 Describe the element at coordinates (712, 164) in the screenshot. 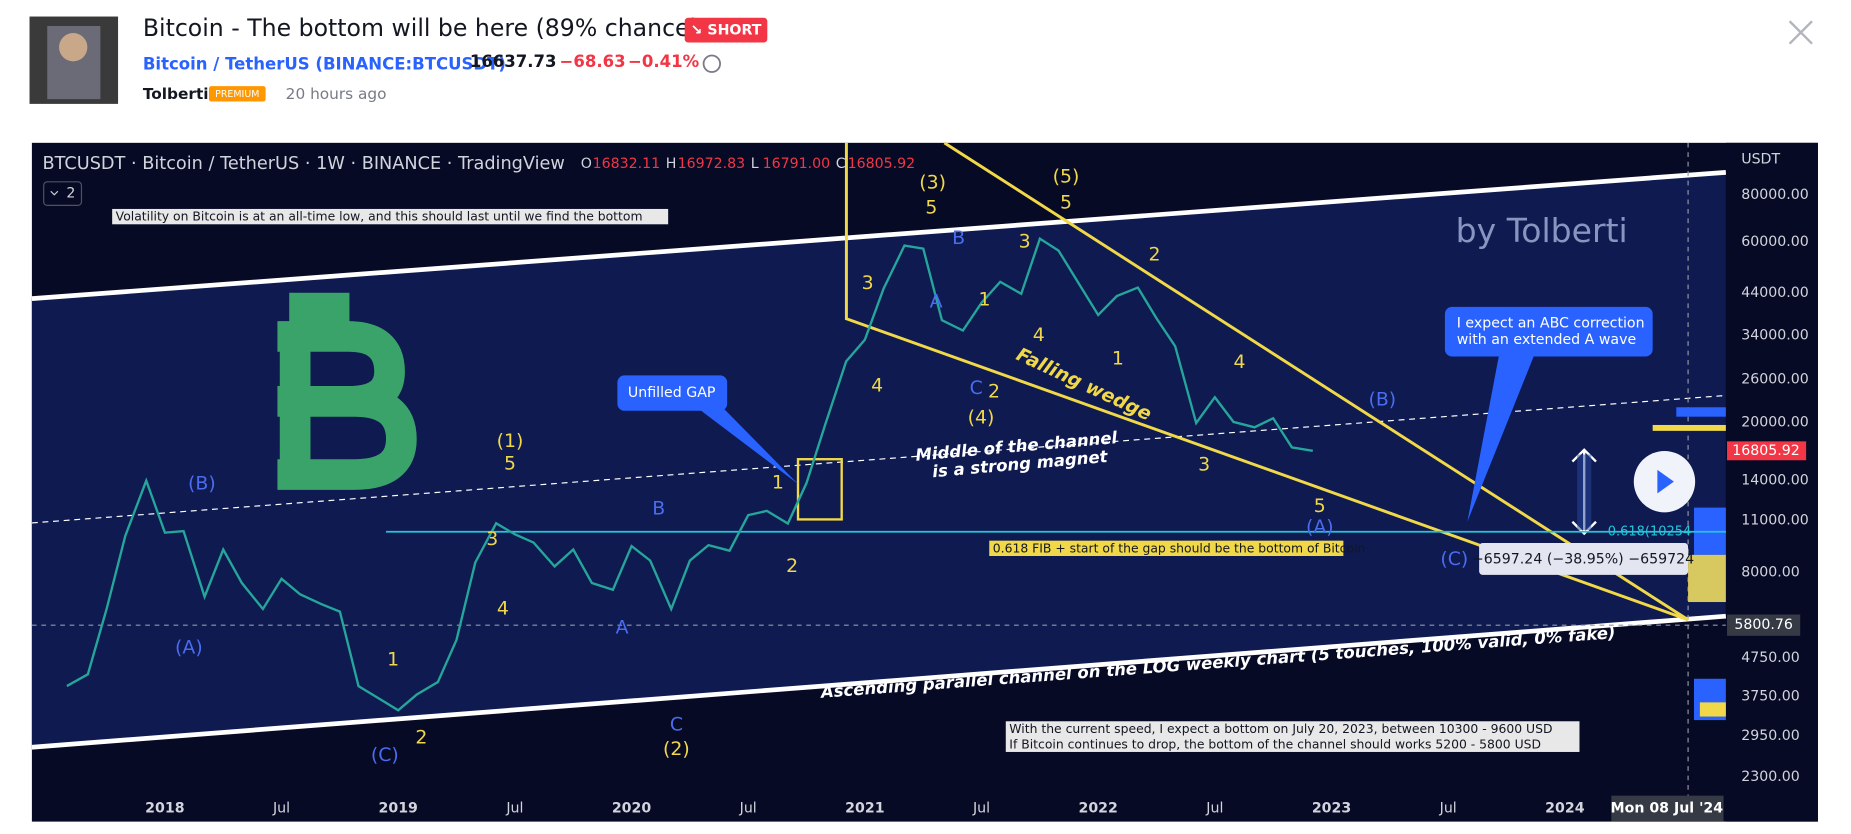

I see `ohlc-value: 16972.83` at that location.